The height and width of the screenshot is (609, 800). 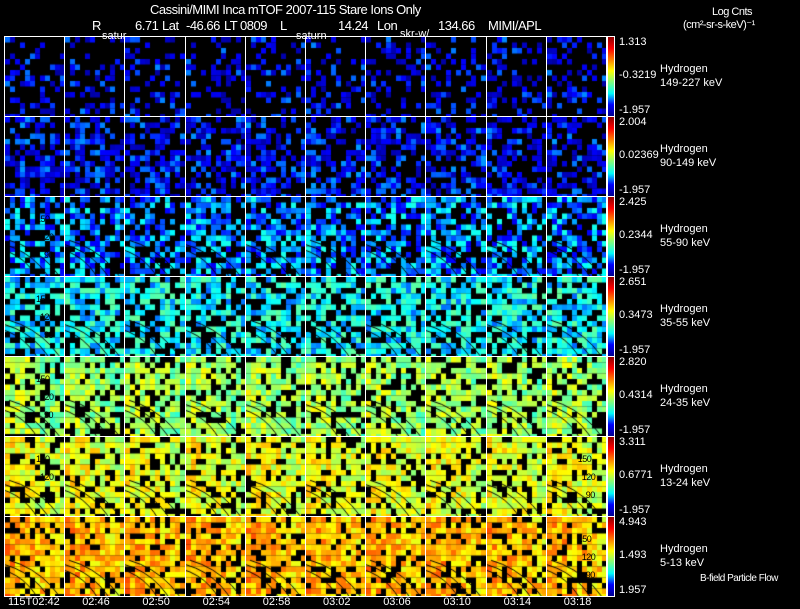 What do you see at coordinates (633, 590) in the screenshot?
I see `colorbar-min-label: 1.957` at bounding box center [633, 590].